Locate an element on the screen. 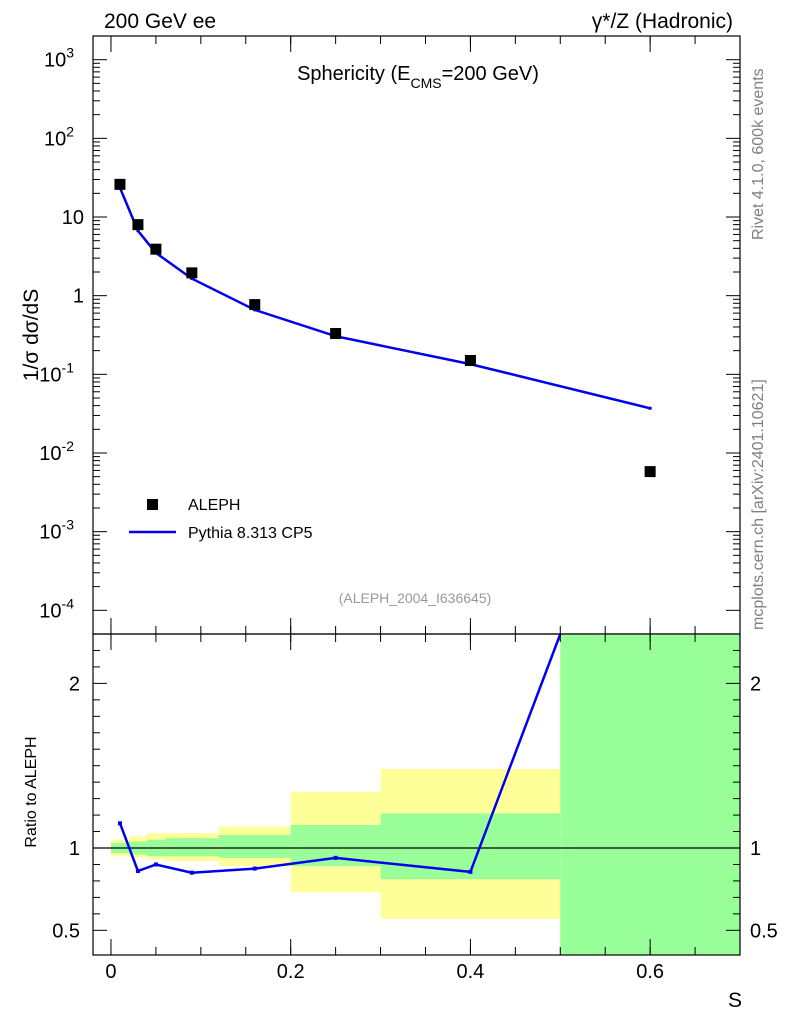 The image size is (786, 1024). main-y-tick-exponent: -3 is located at coordinates (68, 525).